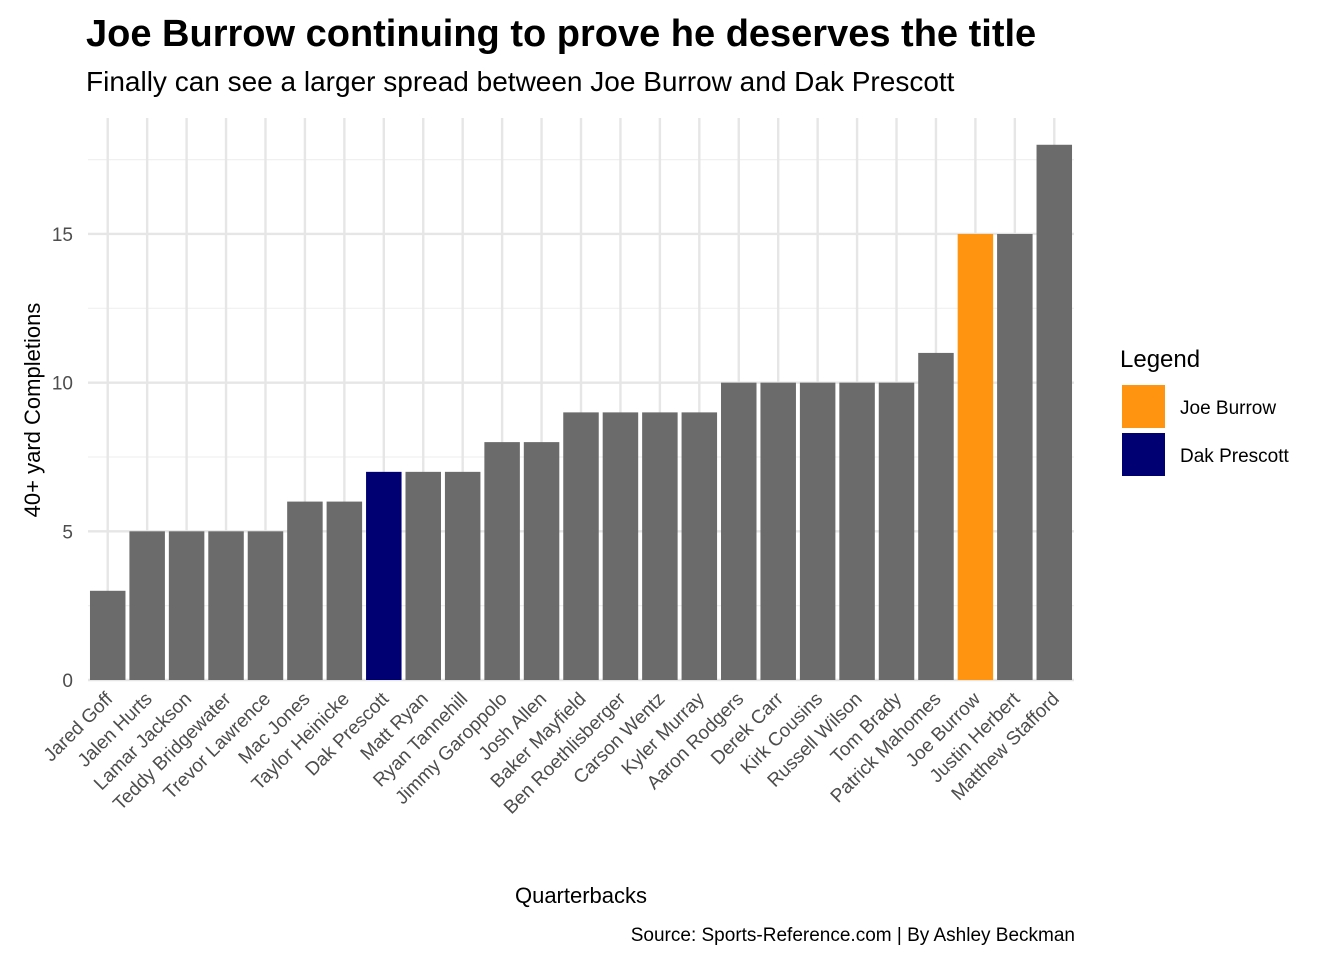  I want to click on bar-kyler-murray, so click(699, 546).